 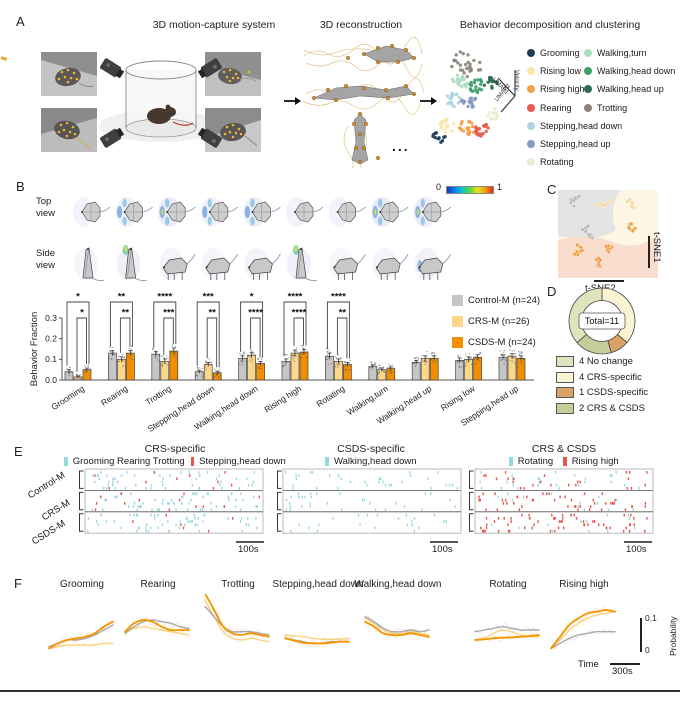 I want to click on svg-text: Total=11, so click(x=602, y=321).